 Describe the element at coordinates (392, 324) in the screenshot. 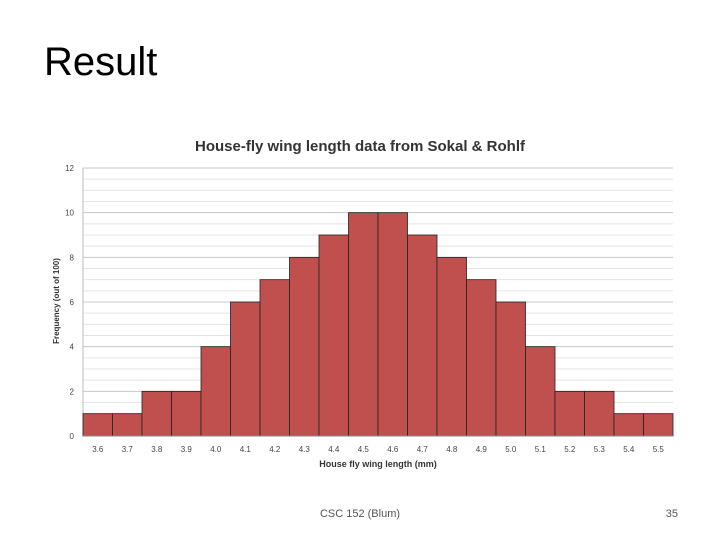

I see `bar-4.6` at that location.